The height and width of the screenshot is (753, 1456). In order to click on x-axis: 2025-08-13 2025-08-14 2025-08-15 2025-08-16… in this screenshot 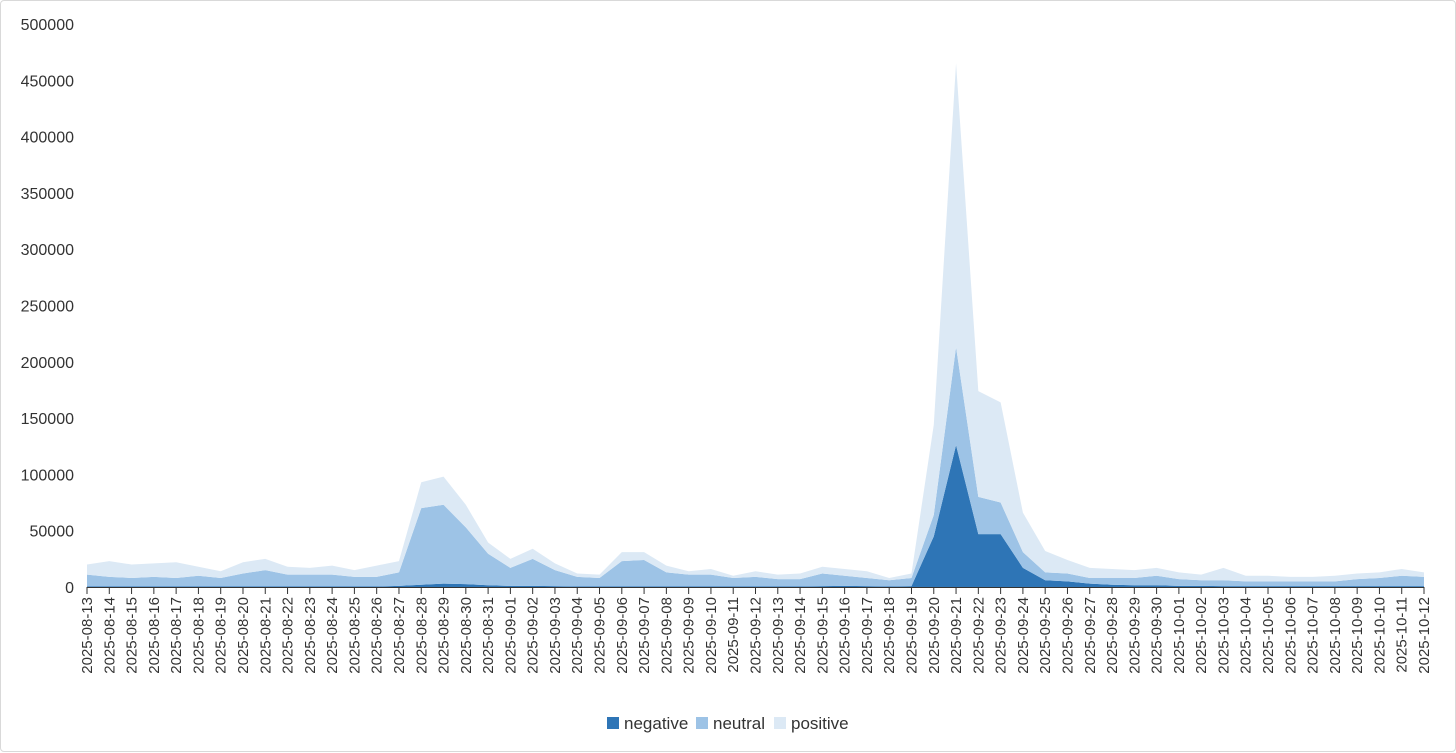, I will do `click(756, 630)`.